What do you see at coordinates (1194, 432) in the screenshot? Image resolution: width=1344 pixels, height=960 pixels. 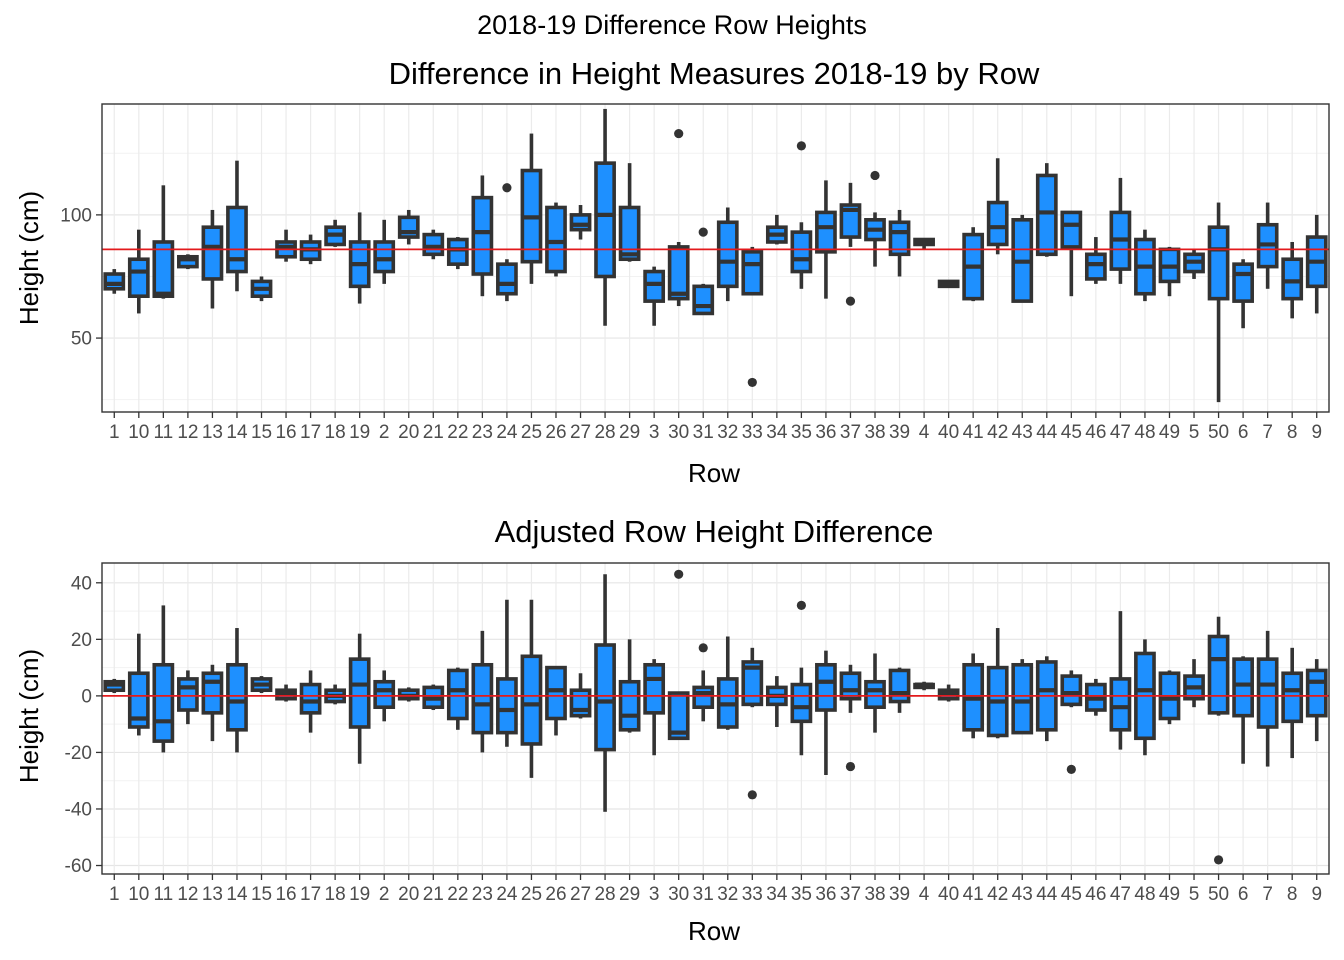 I see `chart-top-x-tick-label: 5` at bounding box center [1194, 432].